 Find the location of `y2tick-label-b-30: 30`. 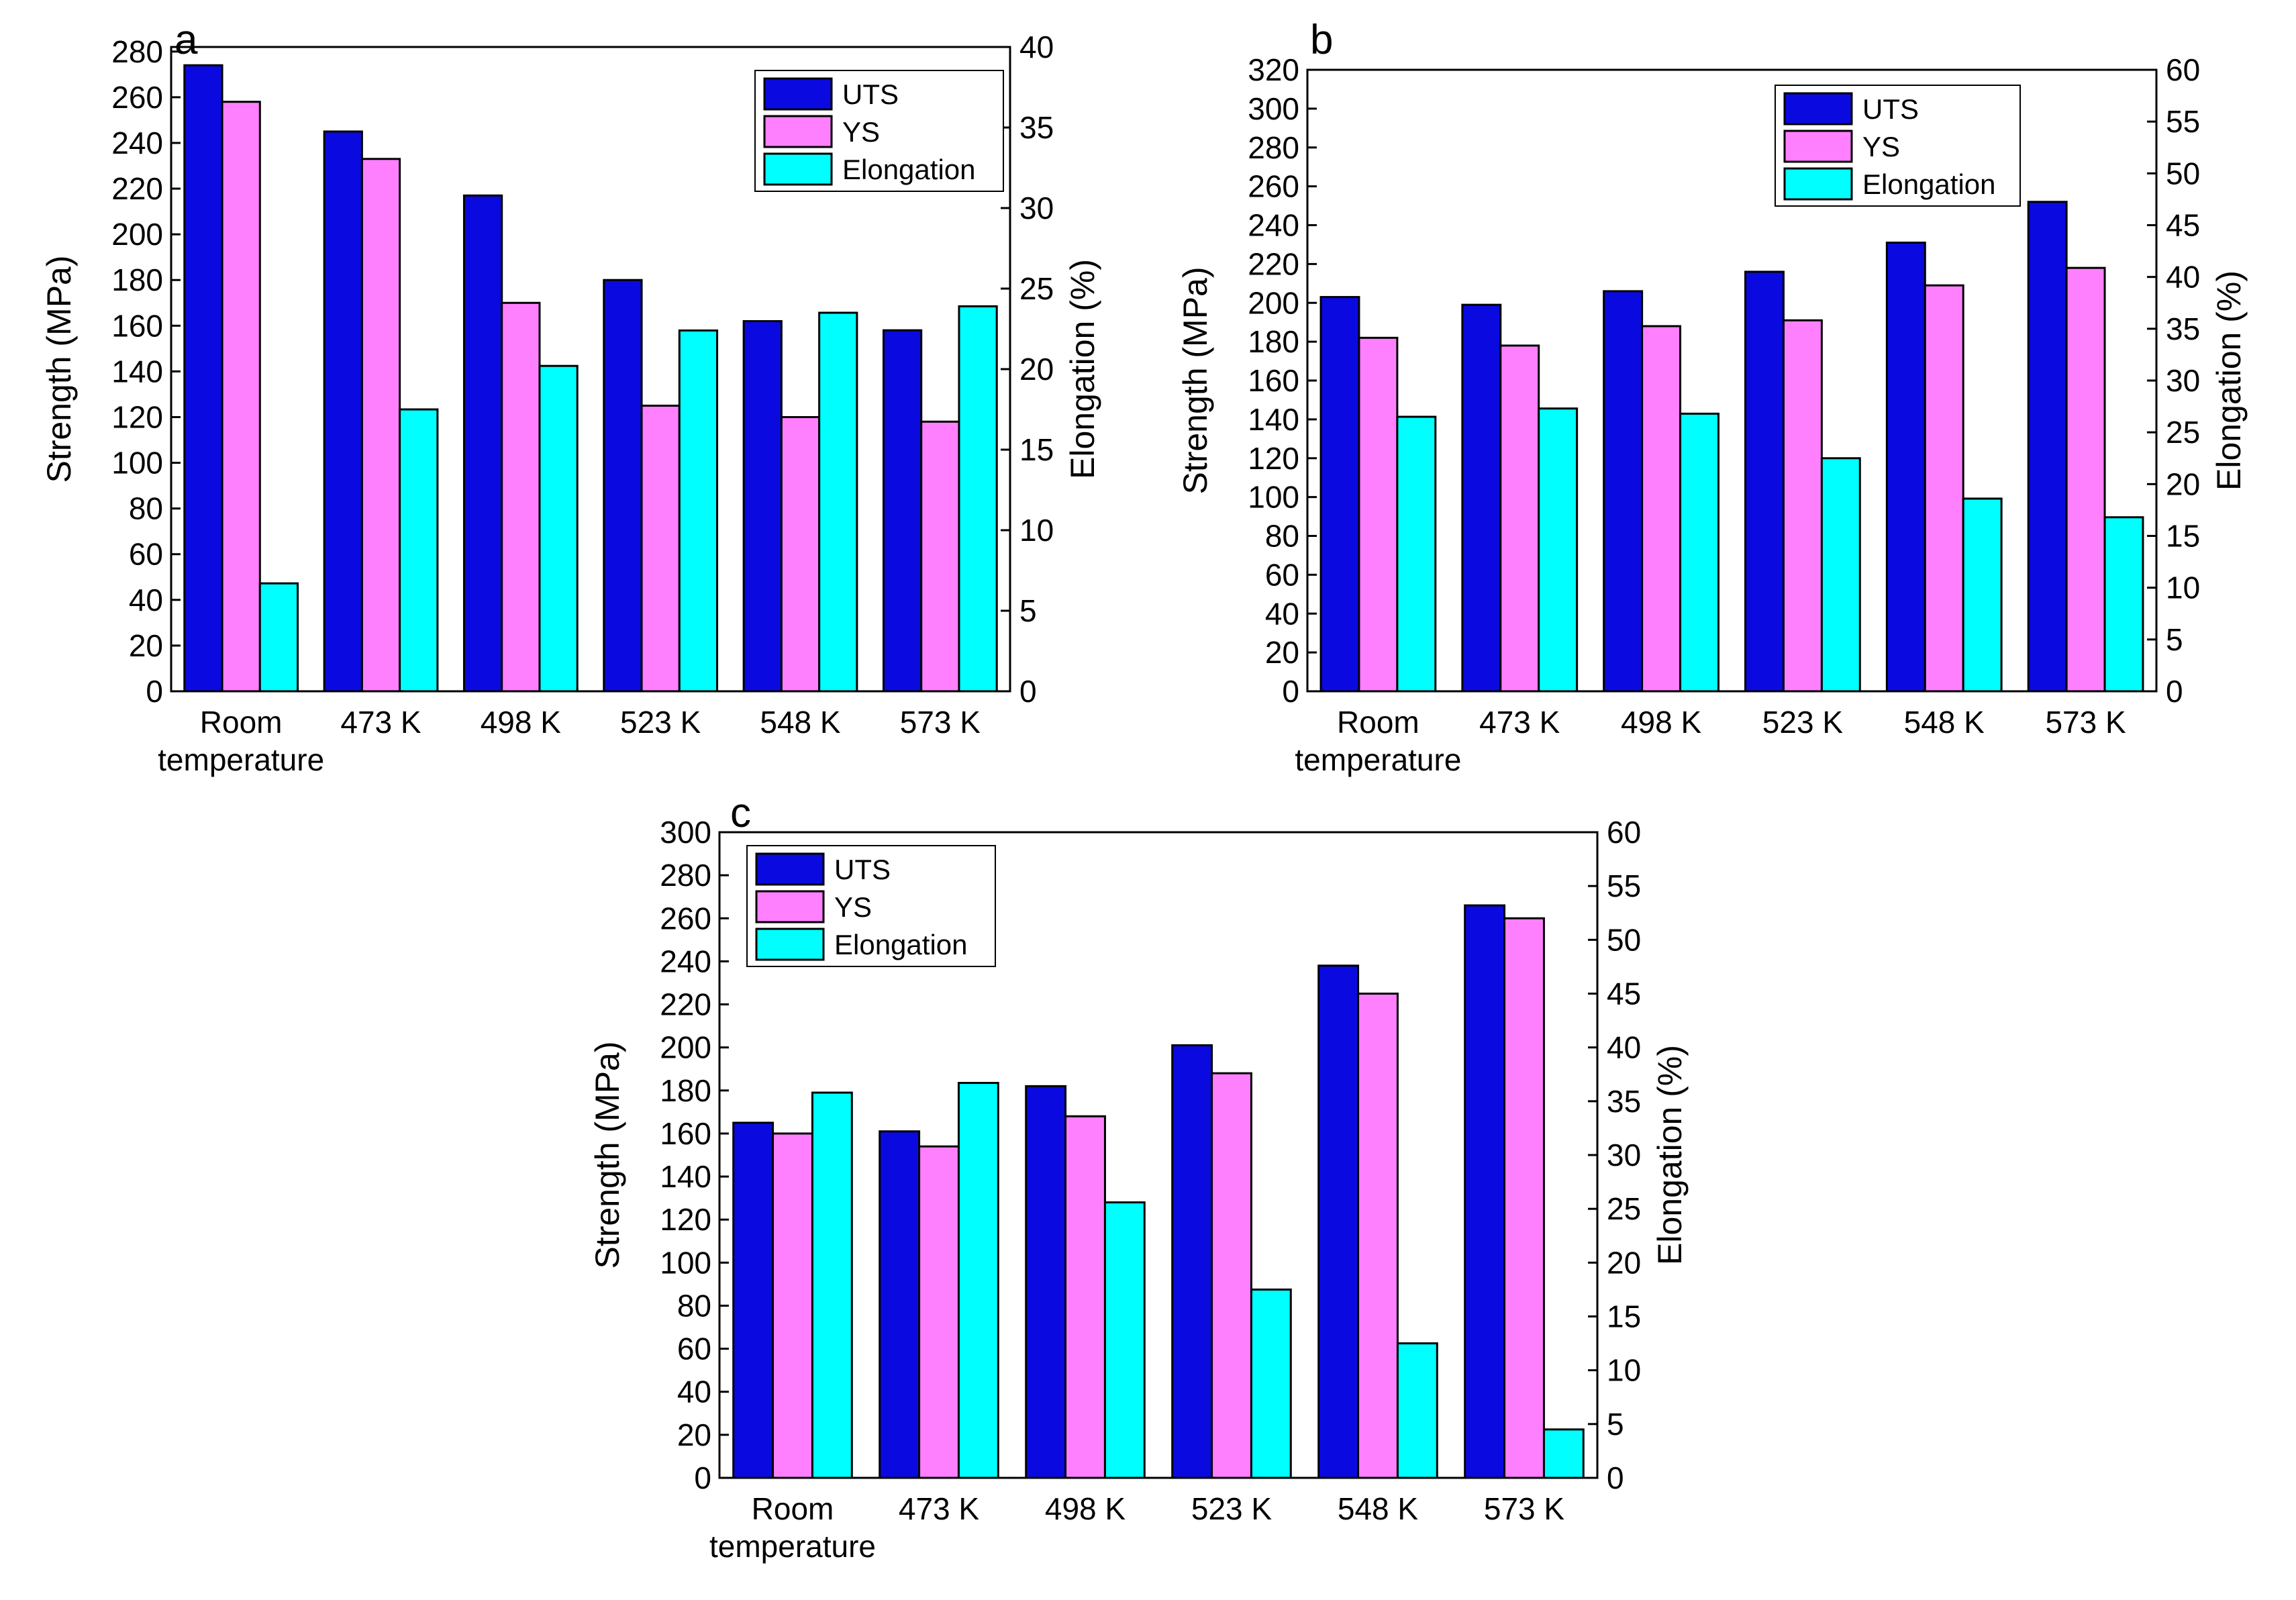

y2tick-label-b-30: 30 is located at coordinates (2183, 381).